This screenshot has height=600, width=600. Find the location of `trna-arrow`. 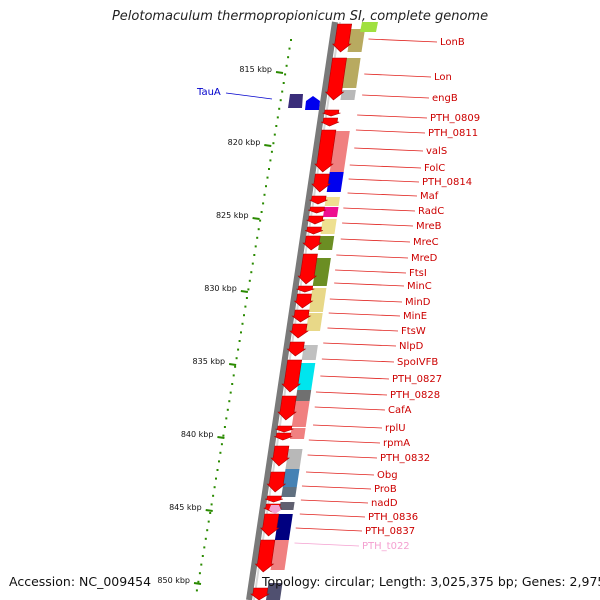

trna-arrow is located at coordinates (275, 509).